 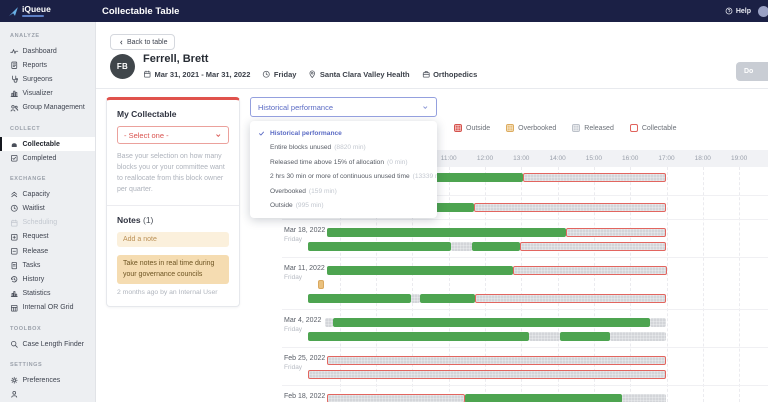 What do you see at coordinates (176, 59) in the screenshot?
I see `surgeon-name: Ferrell, Brett` at bounding box center [176, 59].